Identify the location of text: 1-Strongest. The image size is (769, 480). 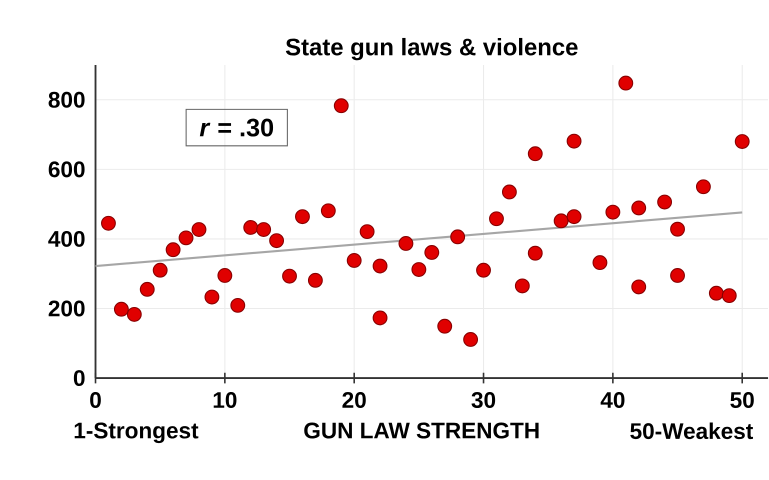
(136, 433).